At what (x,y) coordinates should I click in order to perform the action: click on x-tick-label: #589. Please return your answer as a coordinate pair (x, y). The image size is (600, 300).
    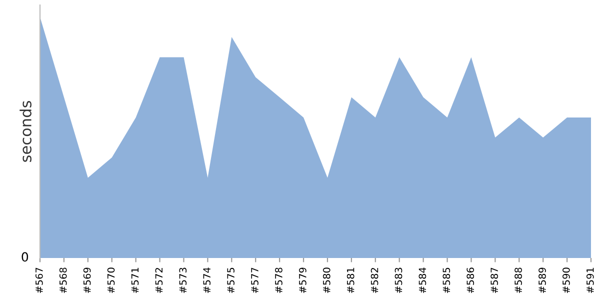
    Looking at the image, I should click on (542, 280).